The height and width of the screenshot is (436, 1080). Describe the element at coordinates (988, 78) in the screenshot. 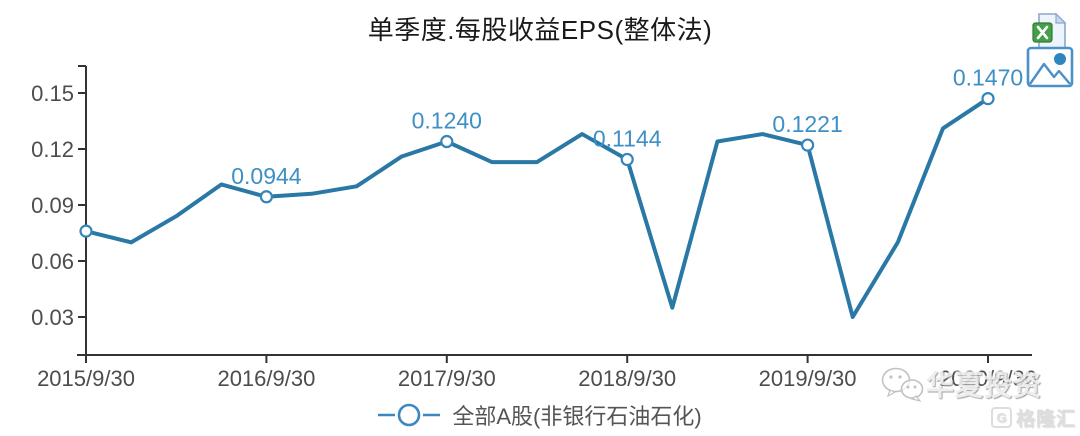

I see `data-point-label: 0.1470` at that location.